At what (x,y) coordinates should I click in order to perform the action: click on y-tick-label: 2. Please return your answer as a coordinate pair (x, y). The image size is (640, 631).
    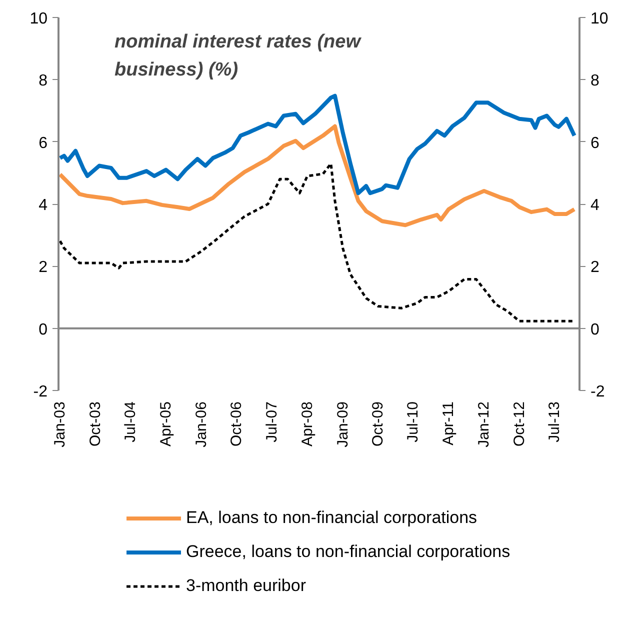
    Looking at the image, I should click on (43, 267).